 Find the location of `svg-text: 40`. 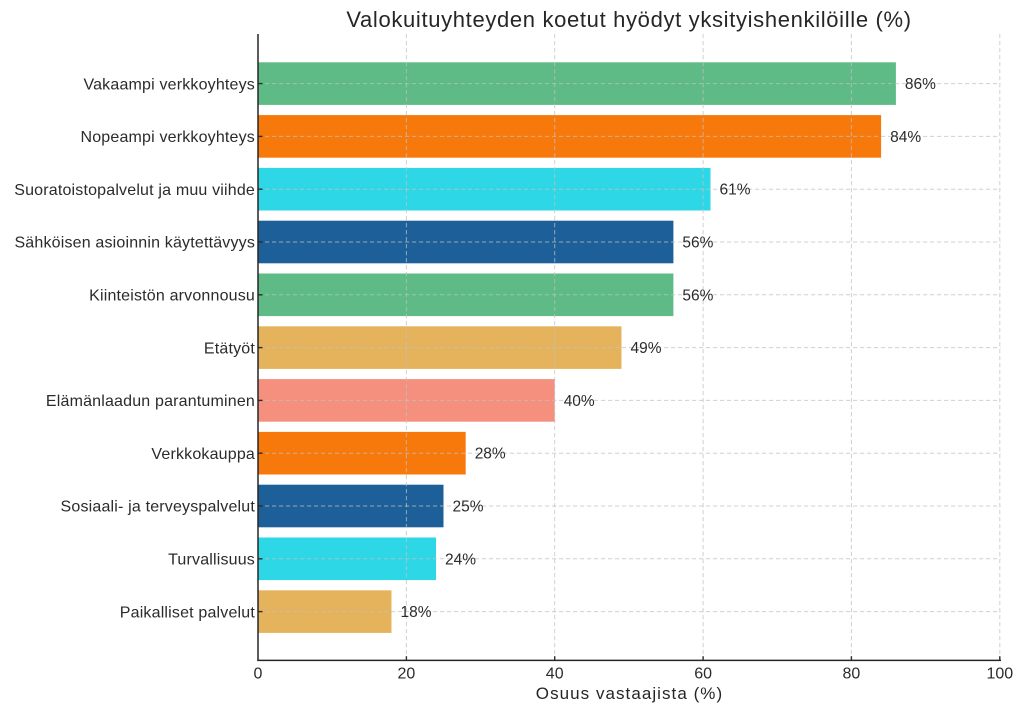

svg-text: 40 is located at coordinates (555, 673).